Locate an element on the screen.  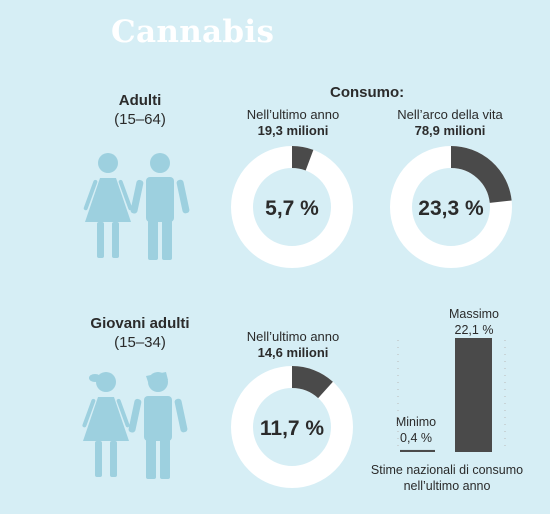
ring-caption-count: 78,9 milioni is located at coordinates (450, 130).